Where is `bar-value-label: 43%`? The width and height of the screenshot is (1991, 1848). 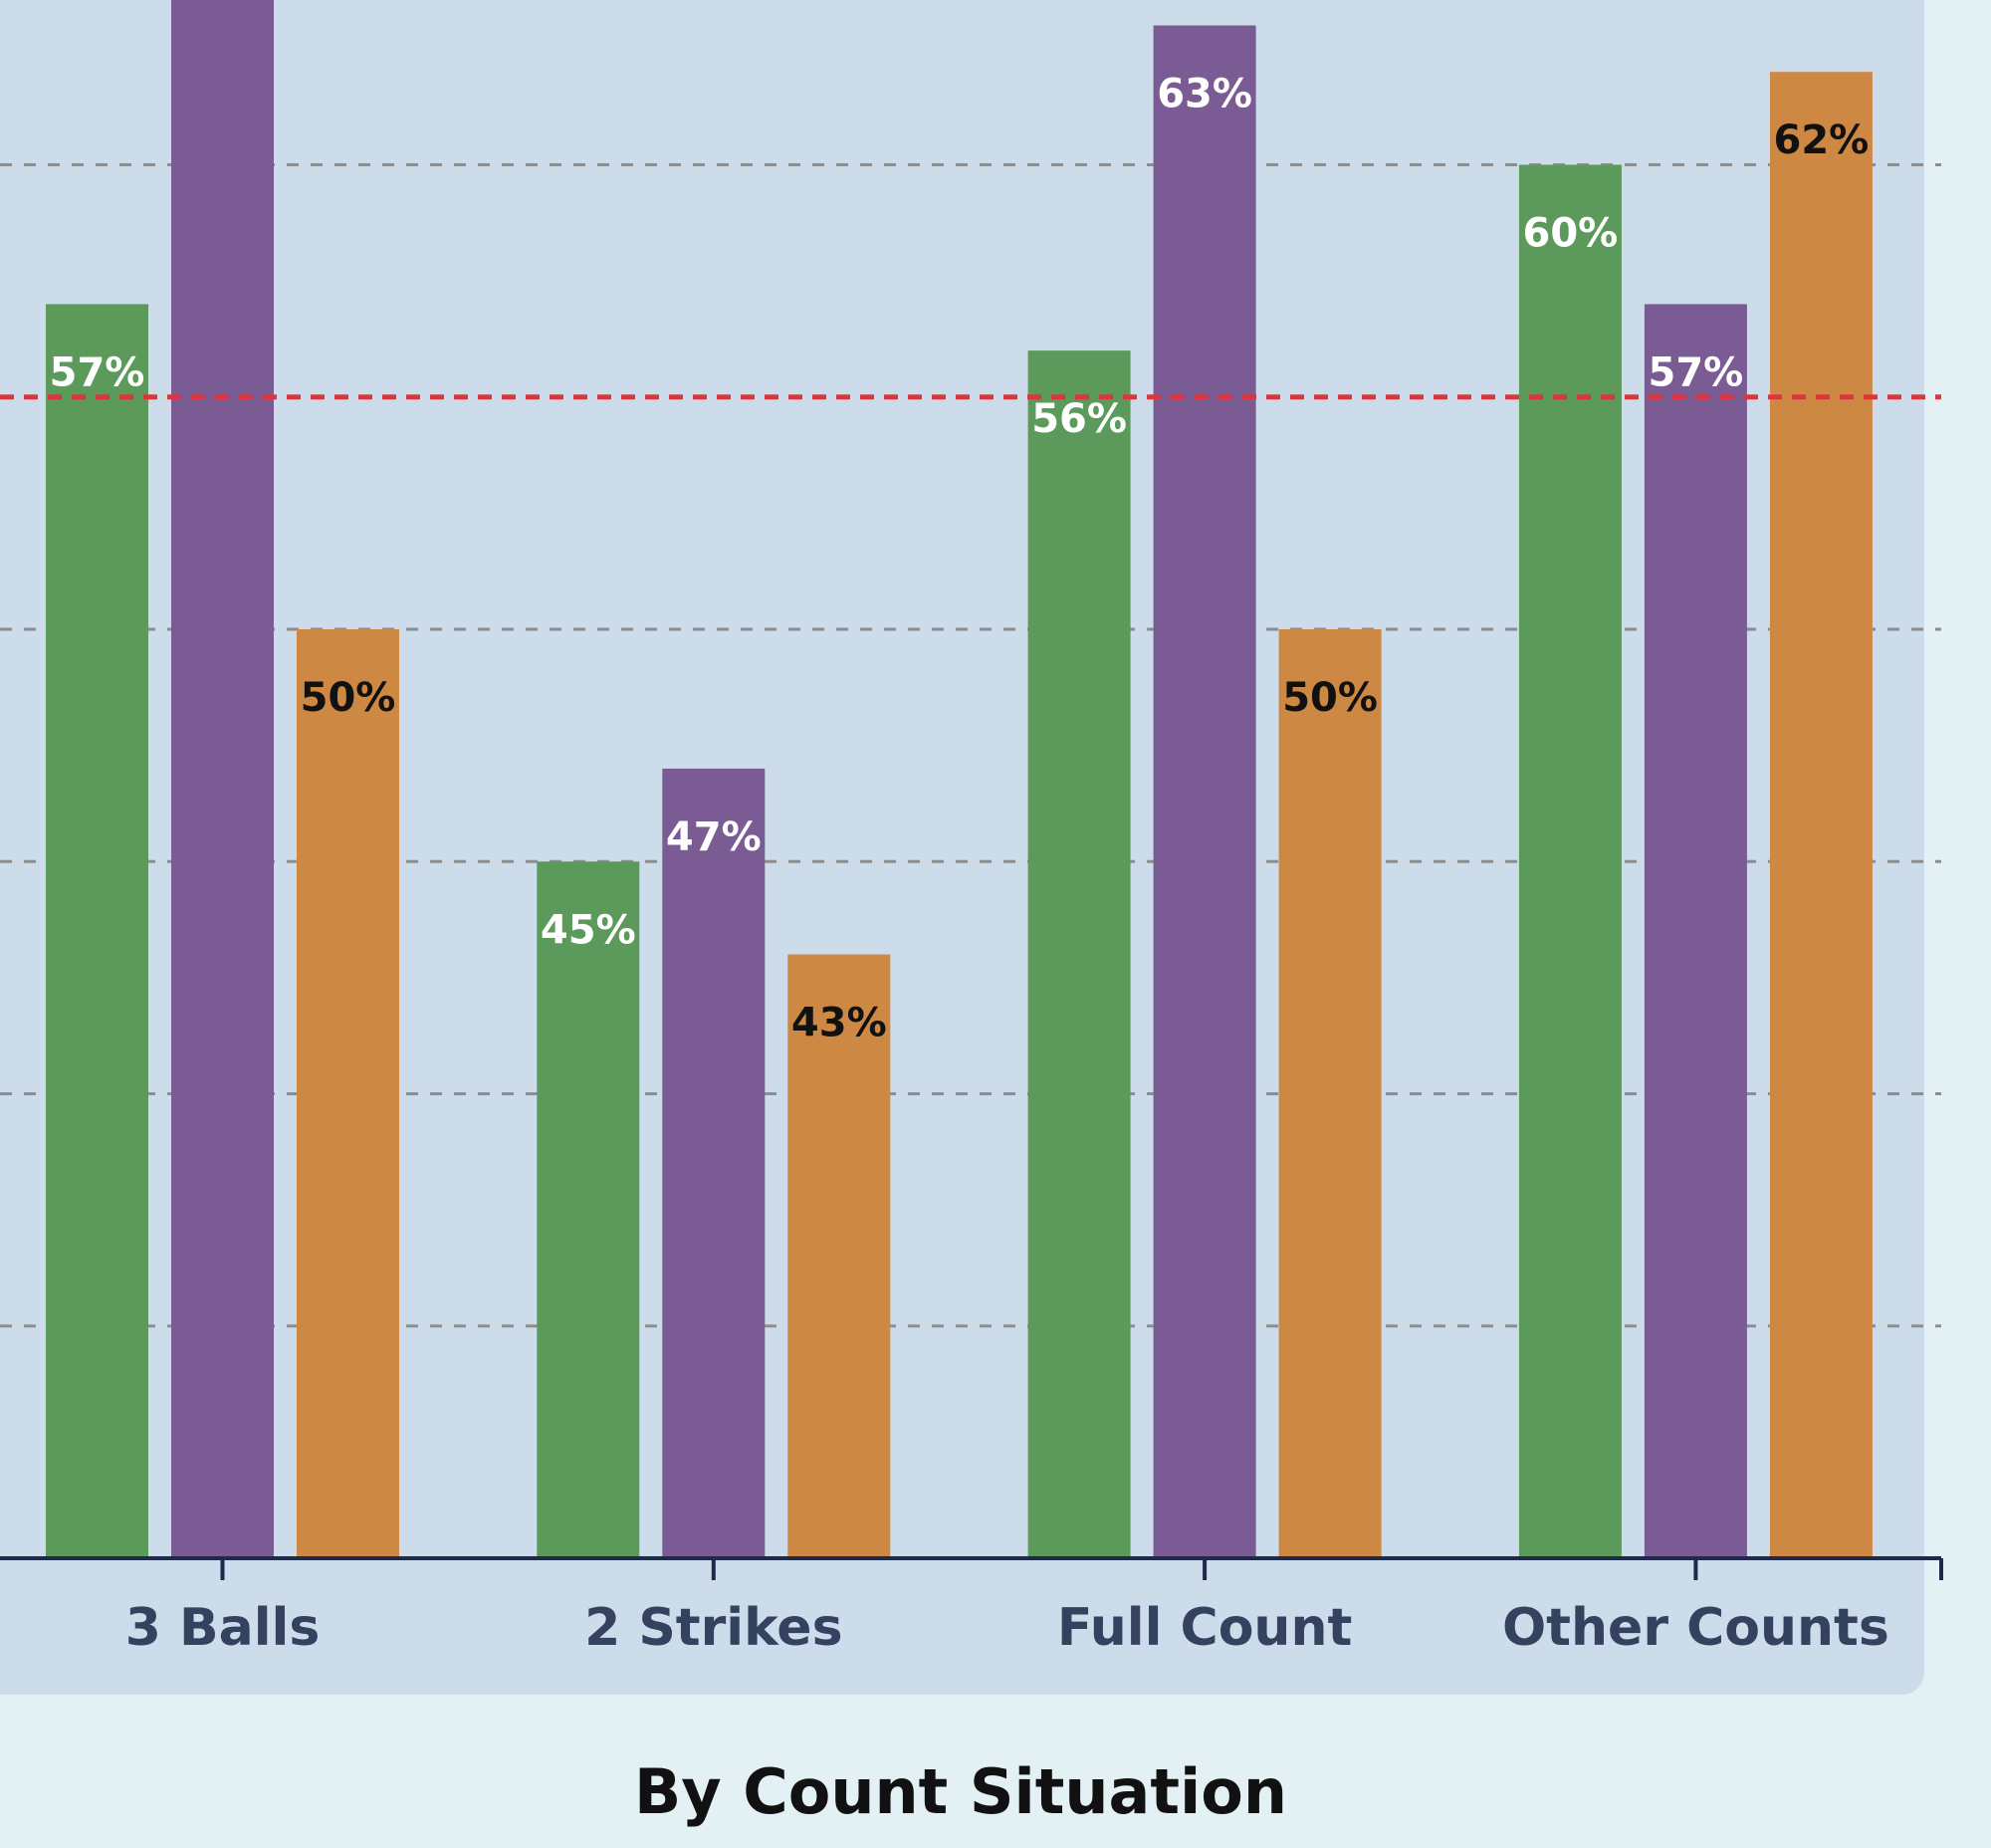 bar-value-label: 43% is located at coordinates (839, 1023).